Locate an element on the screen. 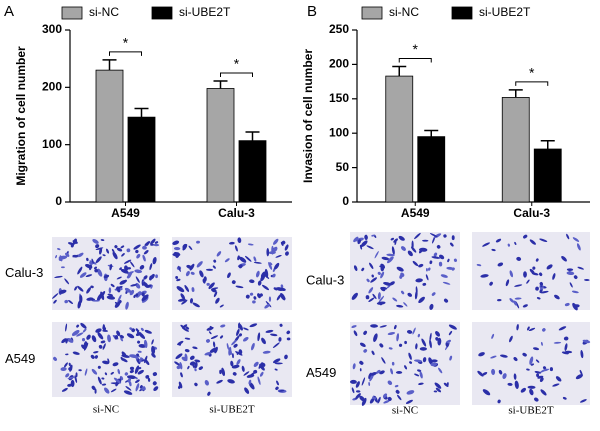 This screenshot has width=600, height=431. bar is located at coordinates (220, 145).